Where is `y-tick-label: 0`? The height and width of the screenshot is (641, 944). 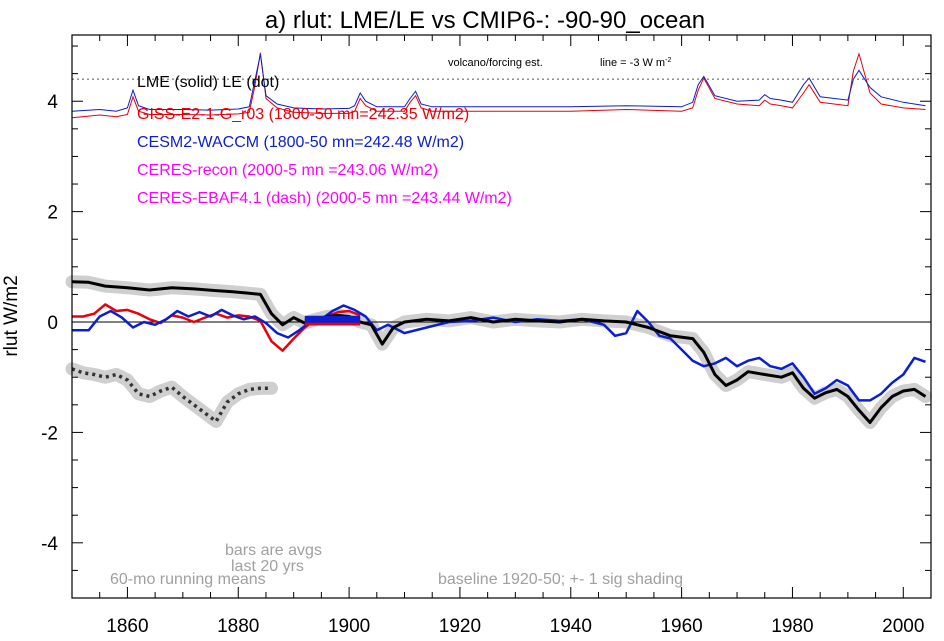 y-tick-label: 0 is located at coordinates (52, 323).